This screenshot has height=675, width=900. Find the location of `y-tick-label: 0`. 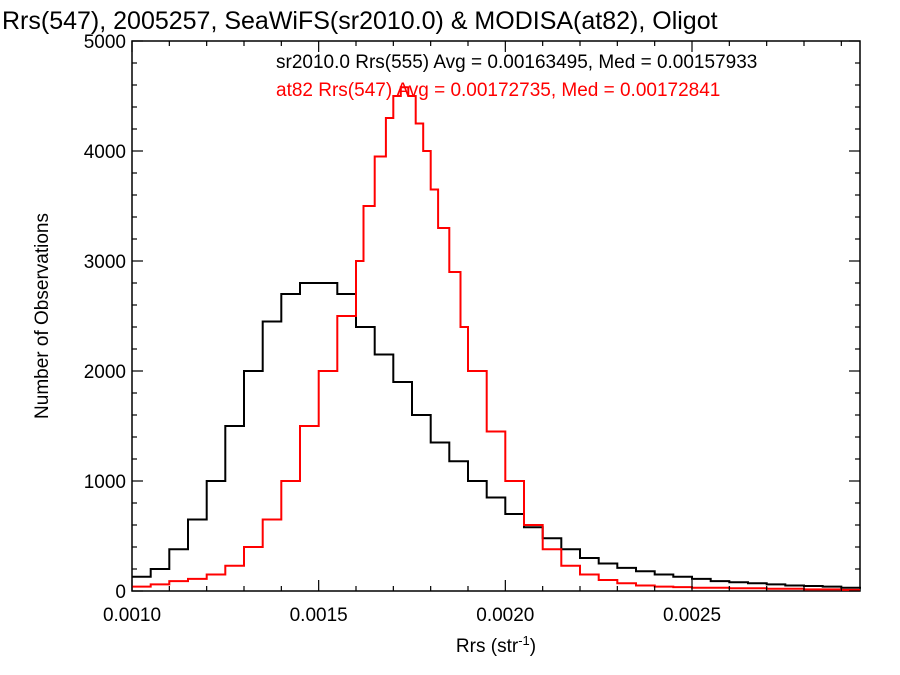

y-tick-label: 0 is located at coordinates (120, 592).